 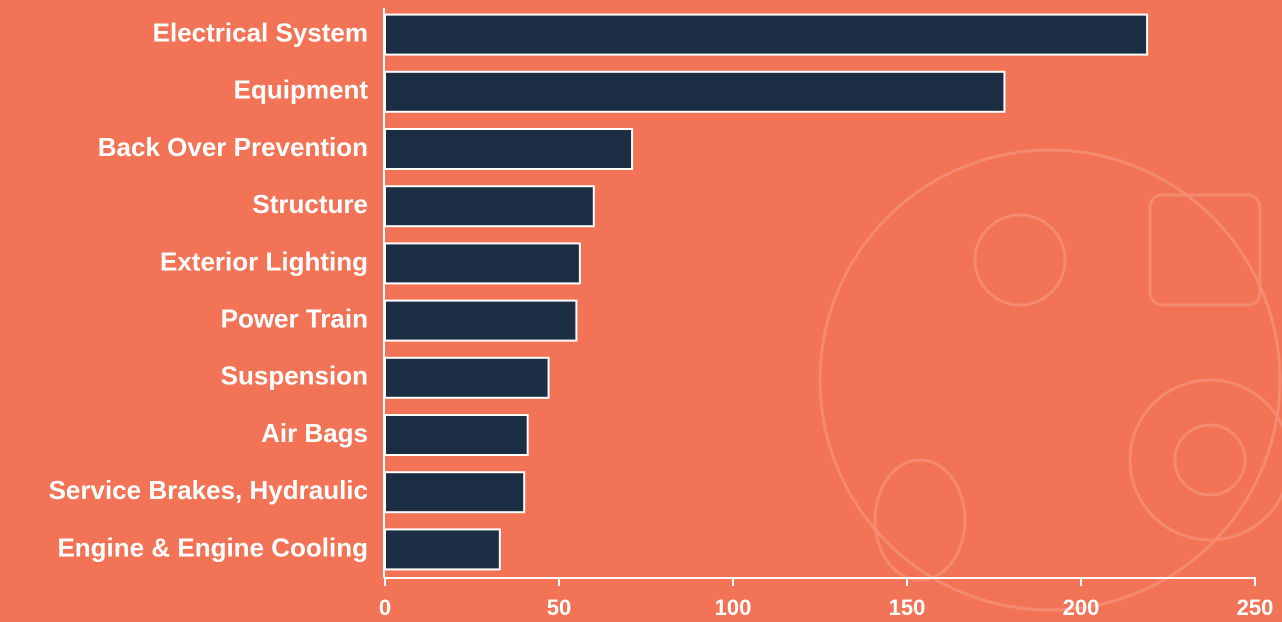 What do you see at coordinates (559, 607) in the screenshot?
I see `x-tick-label: 50` at bounding box center [559, 607].